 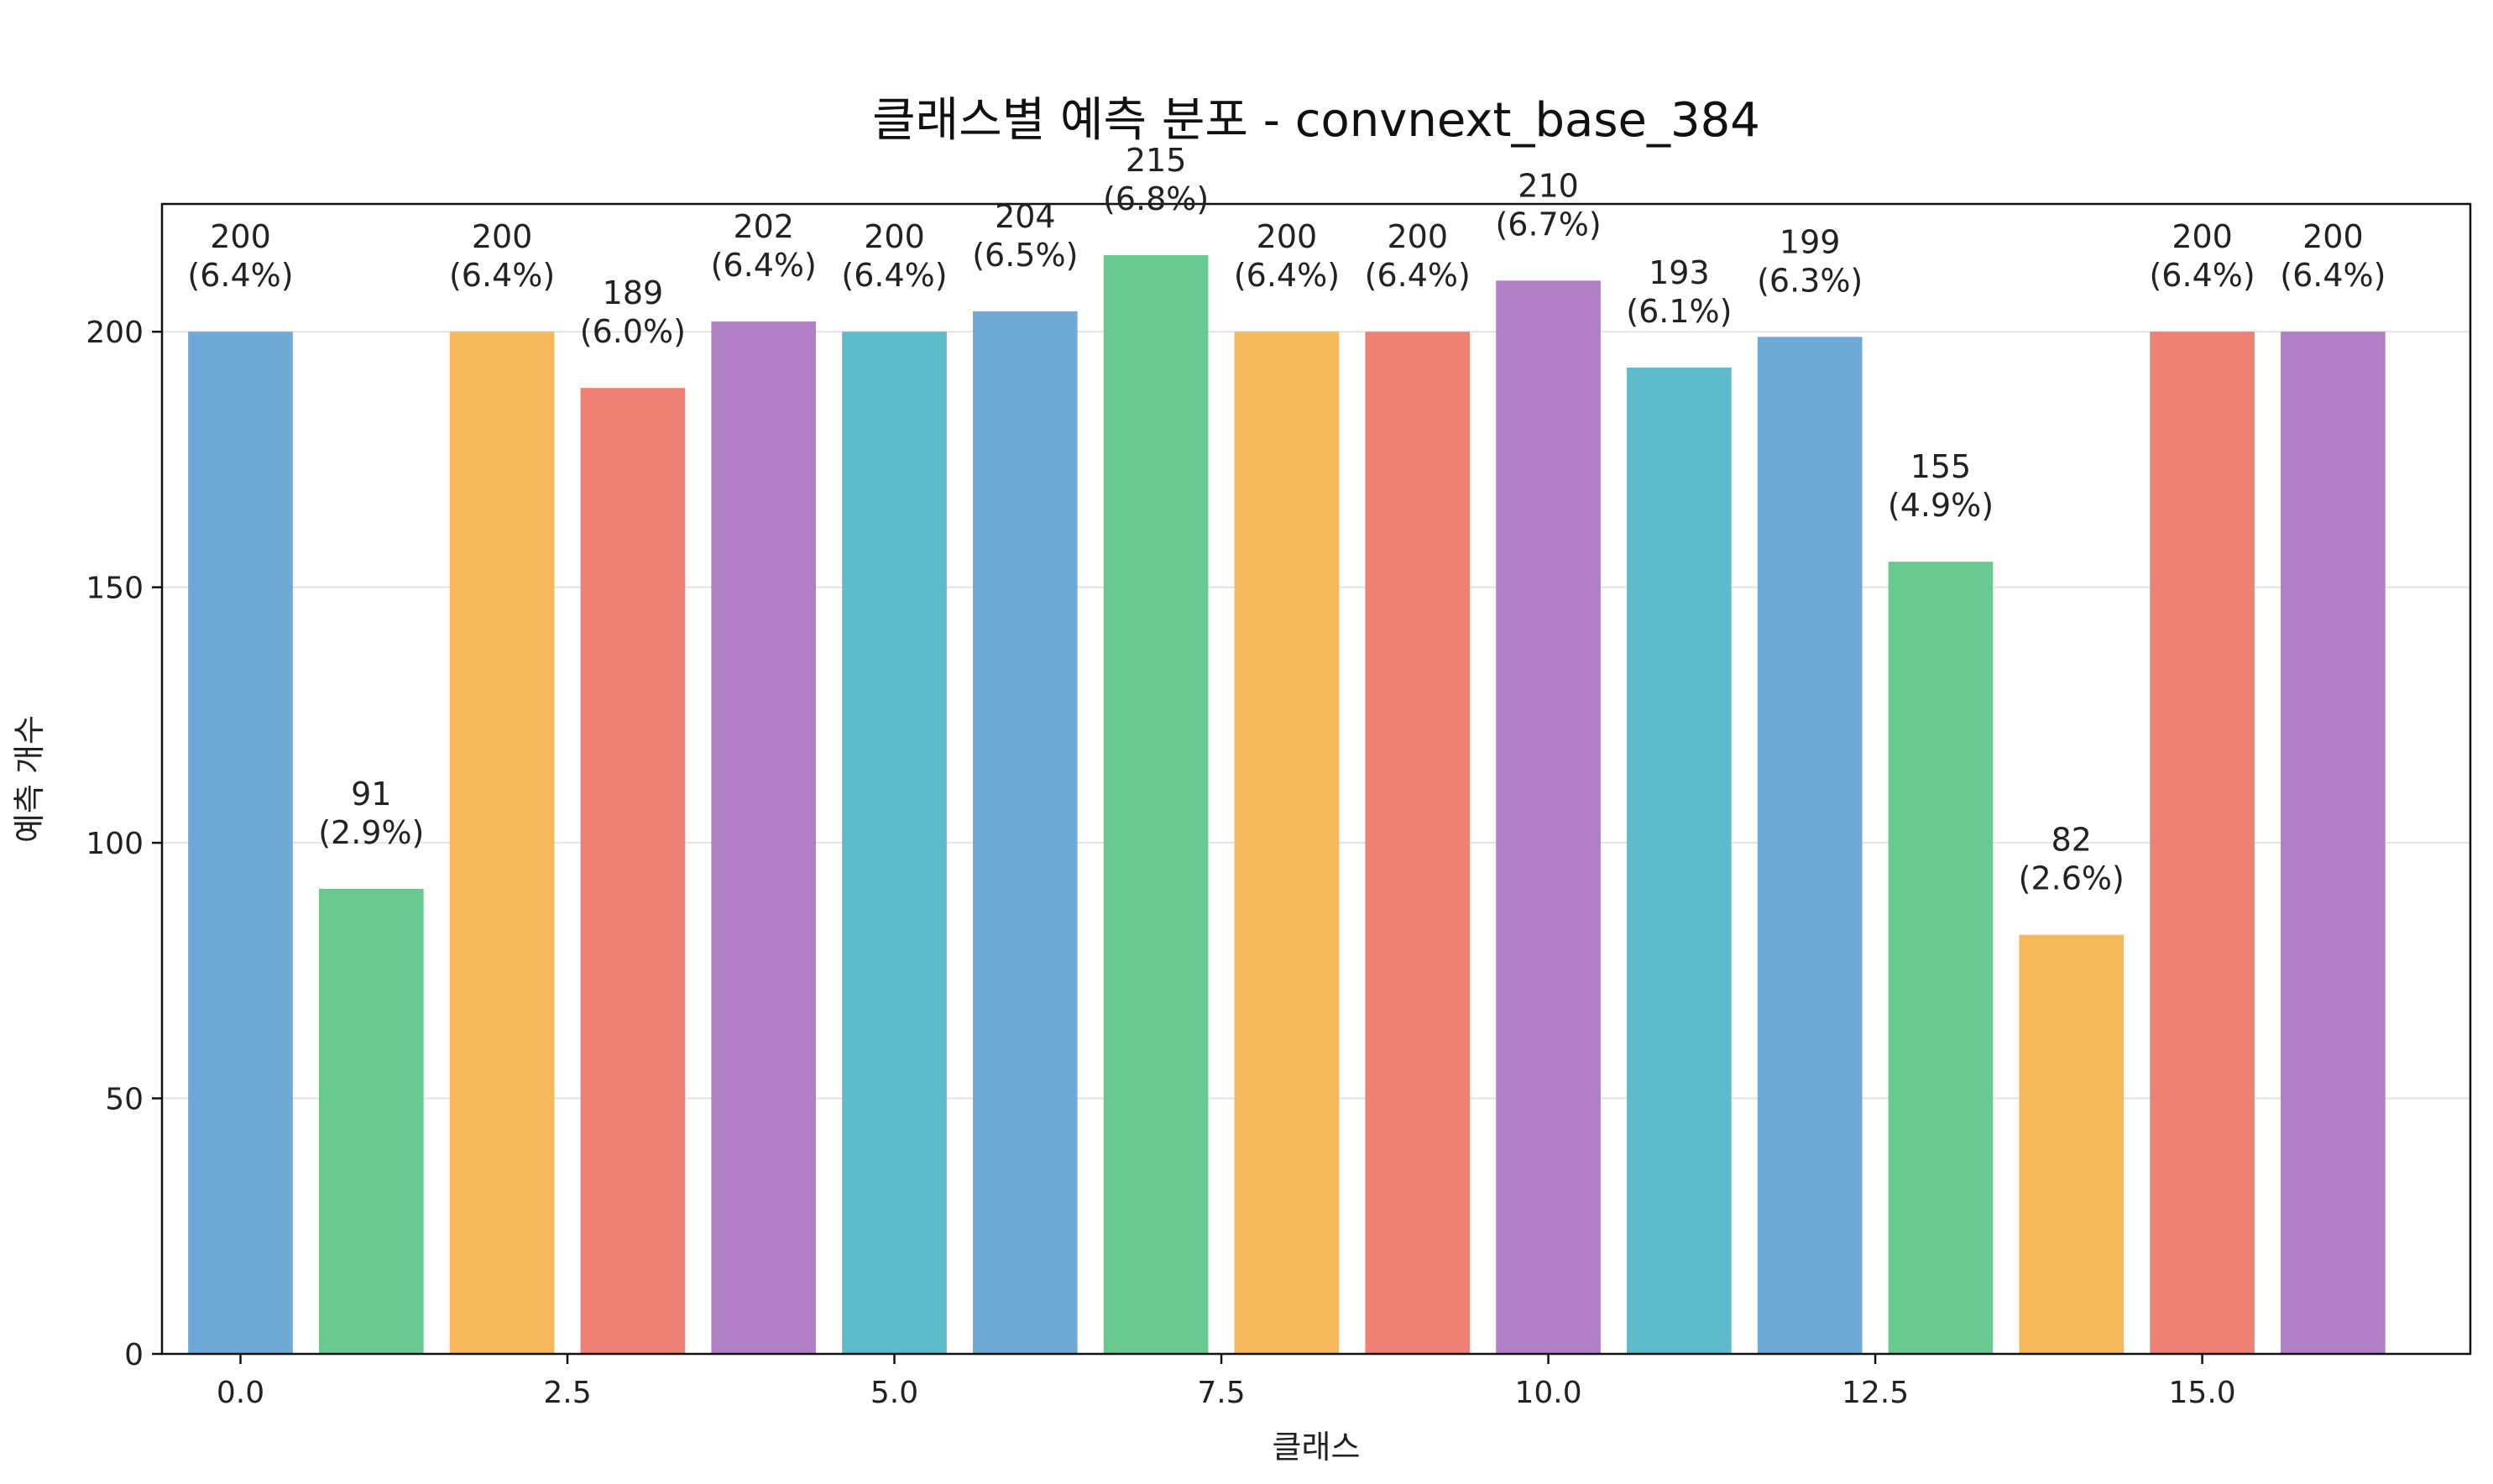 I want to click on data-label-percent: (2.9%), so click(x=371, y=832).